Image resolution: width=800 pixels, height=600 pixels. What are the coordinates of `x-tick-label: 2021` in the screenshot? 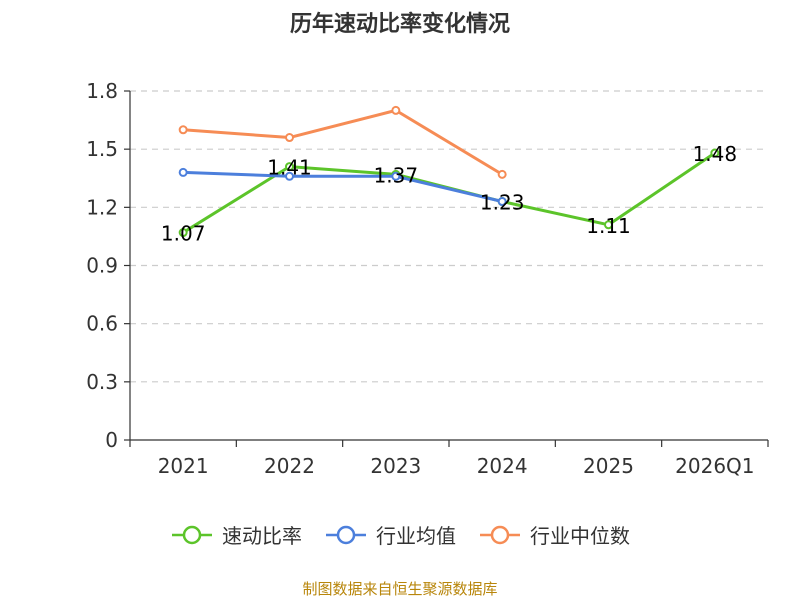 It's located at (183, 466).